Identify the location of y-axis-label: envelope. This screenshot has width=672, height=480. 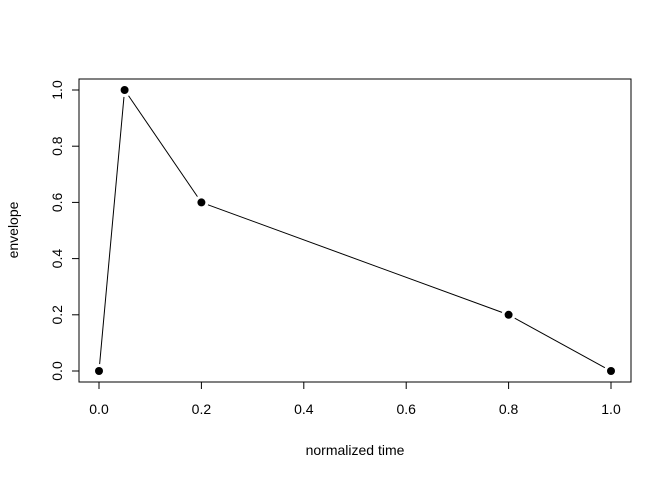
(13, 229).